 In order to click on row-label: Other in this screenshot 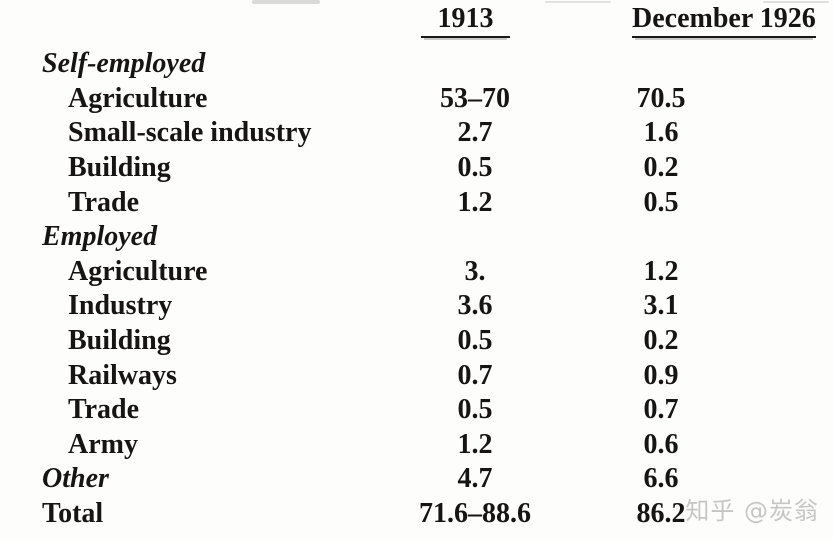, I will do `click(75, 479)`.